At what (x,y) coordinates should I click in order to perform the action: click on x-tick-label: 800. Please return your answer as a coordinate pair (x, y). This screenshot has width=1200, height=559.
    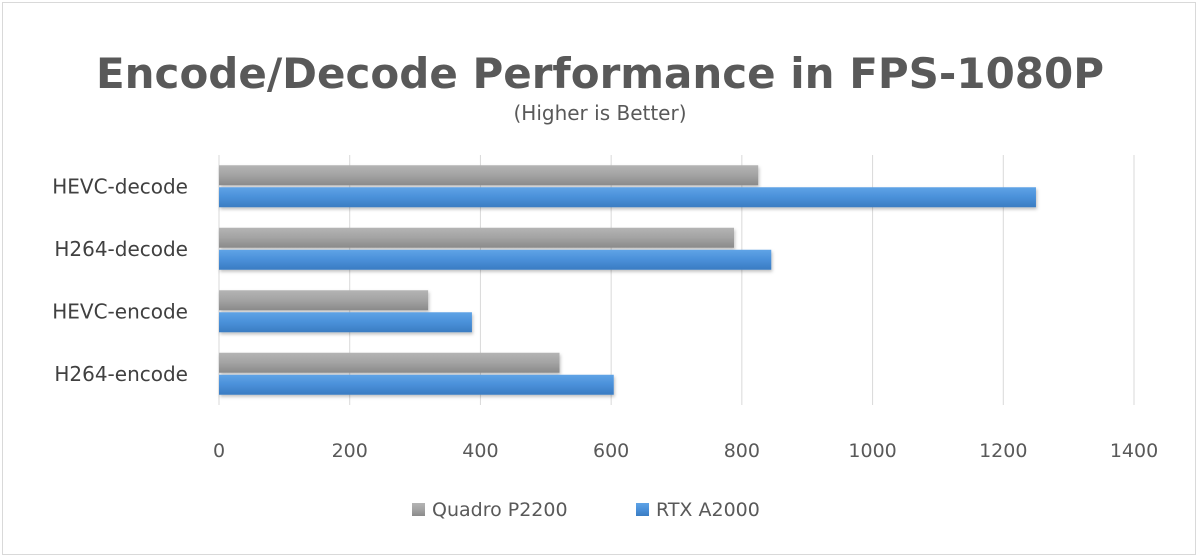
    Looking at the image, I should click on (742, 451).